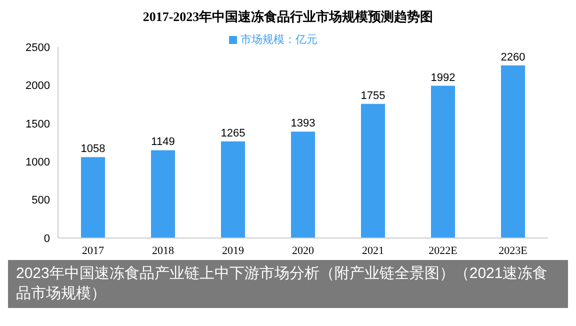 The height and width of the screenshot is (326, 576). Describe the element at coordinates (163, 142) in the screenshot. I see `data-label: 1149` at that location.